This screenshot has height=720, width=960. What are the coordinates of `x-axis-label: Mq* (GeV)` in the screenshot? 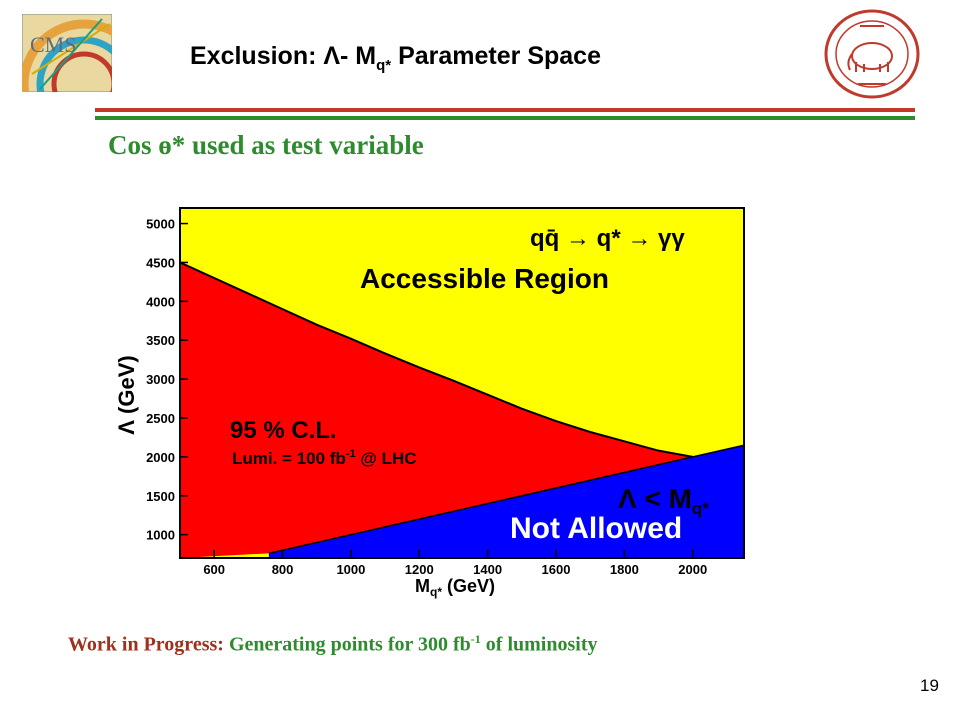 It's located at (455, 587).